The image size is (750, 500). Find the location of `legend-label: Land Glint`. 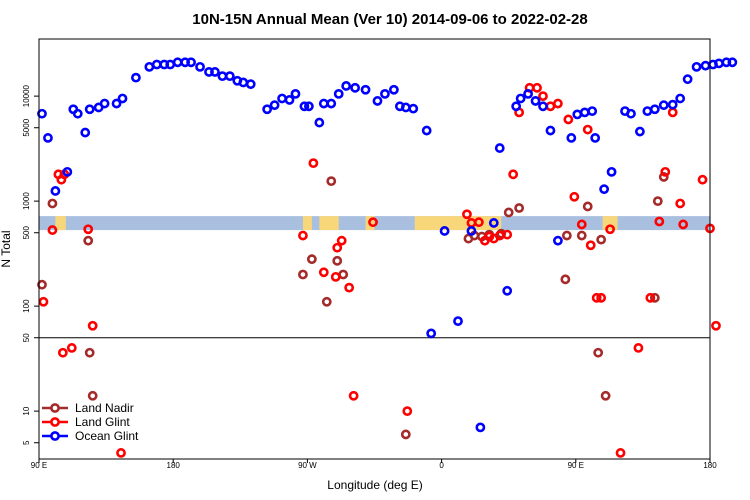

legend-label: Land Glint is located at coordinates (102, 422).